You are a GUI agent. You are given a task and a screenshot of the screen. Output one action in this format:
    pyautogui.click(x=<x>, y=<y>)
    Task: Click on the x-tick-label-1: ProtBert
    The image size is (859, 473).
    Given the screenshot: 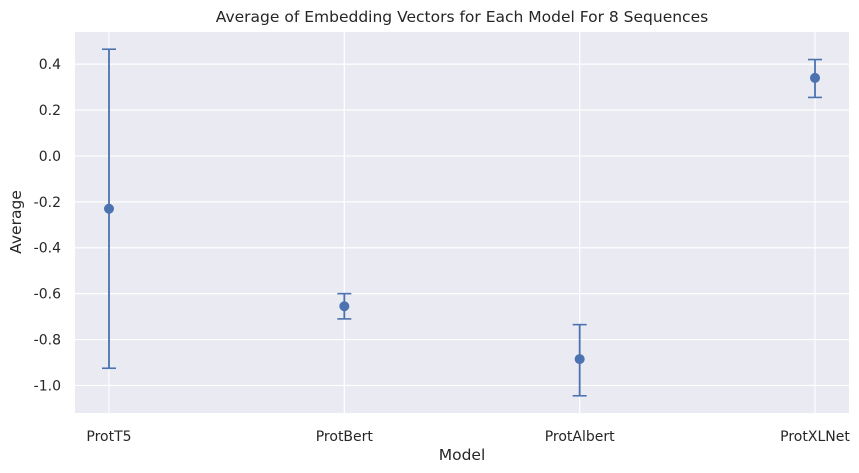 What is the action you would take?
    pyautogui.click(x=345, y=437)
    